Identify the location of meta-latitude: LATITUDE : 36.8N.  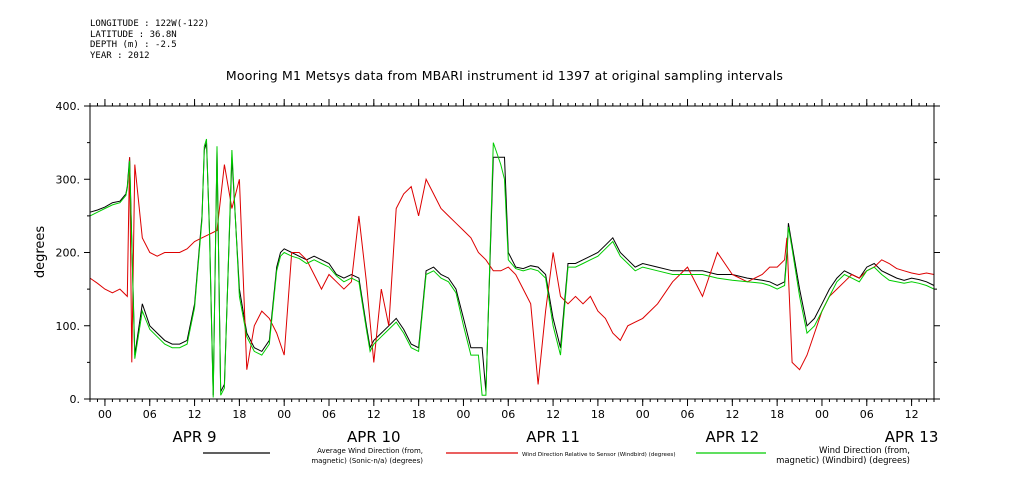
(133, 34).